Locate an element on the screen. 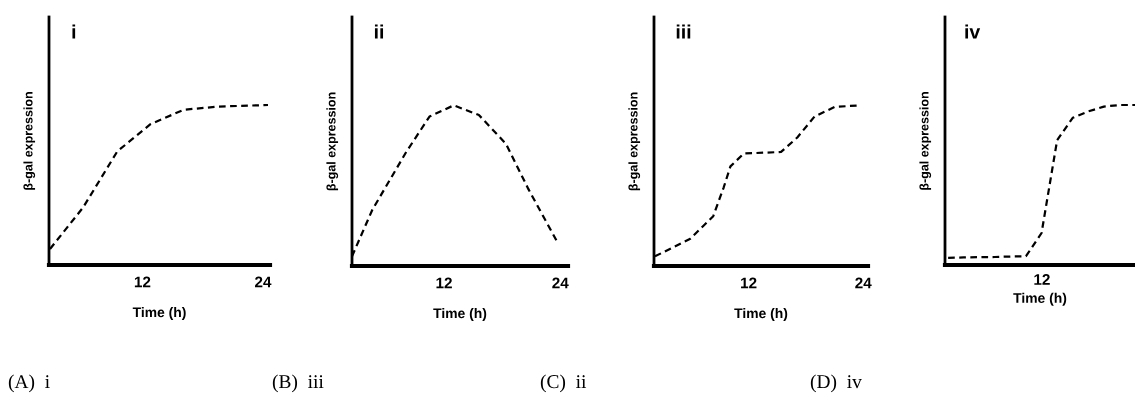  text: (B) iii is located at coordinates (298, 383).